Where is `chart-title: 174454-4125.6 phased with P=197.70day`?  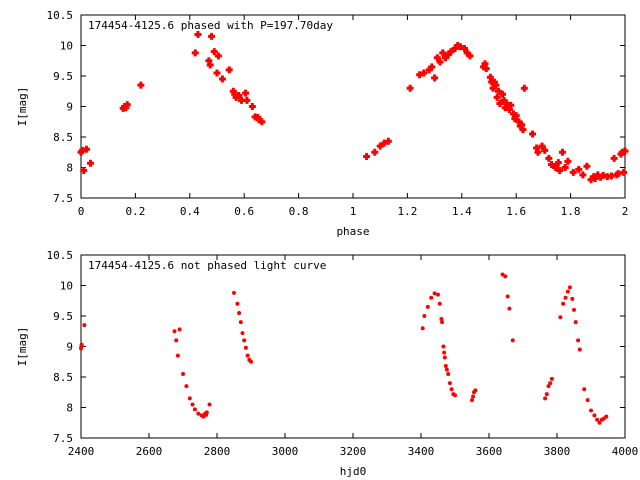 chart-title: 174454-4125.6 phased with P=197.70day is located at coordinates (210, 25).